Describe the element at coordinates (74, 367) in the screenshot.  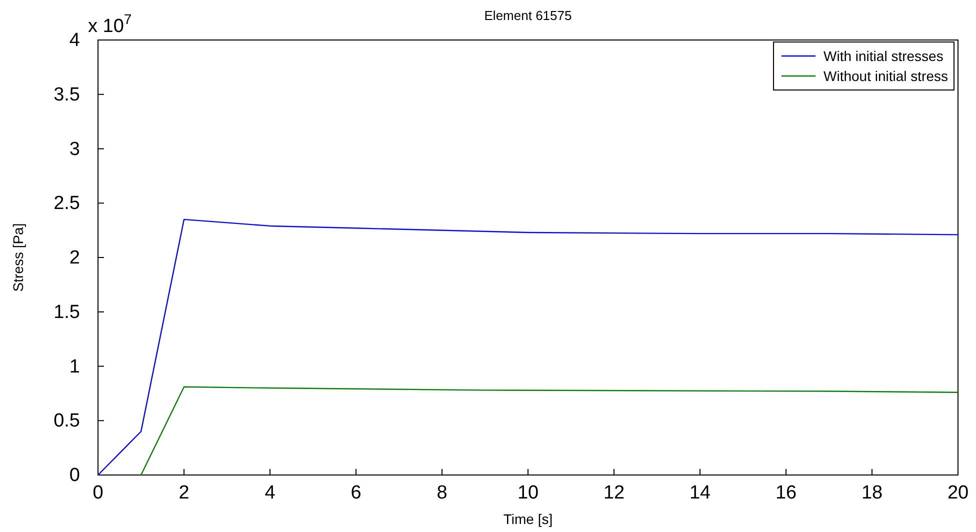
I see `y-tick-label: 1` at that location.